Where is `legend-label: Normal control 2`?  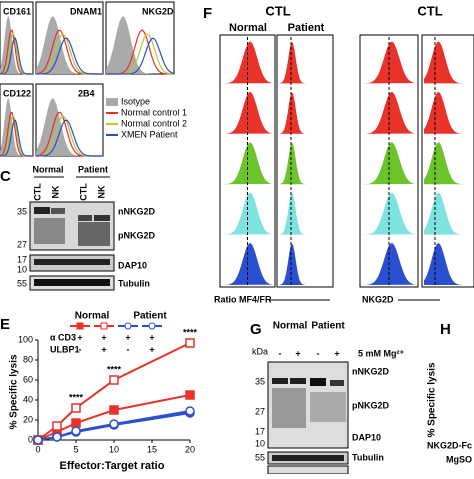 legend-label: Normal control 2 is located at coordinates (154, 123).